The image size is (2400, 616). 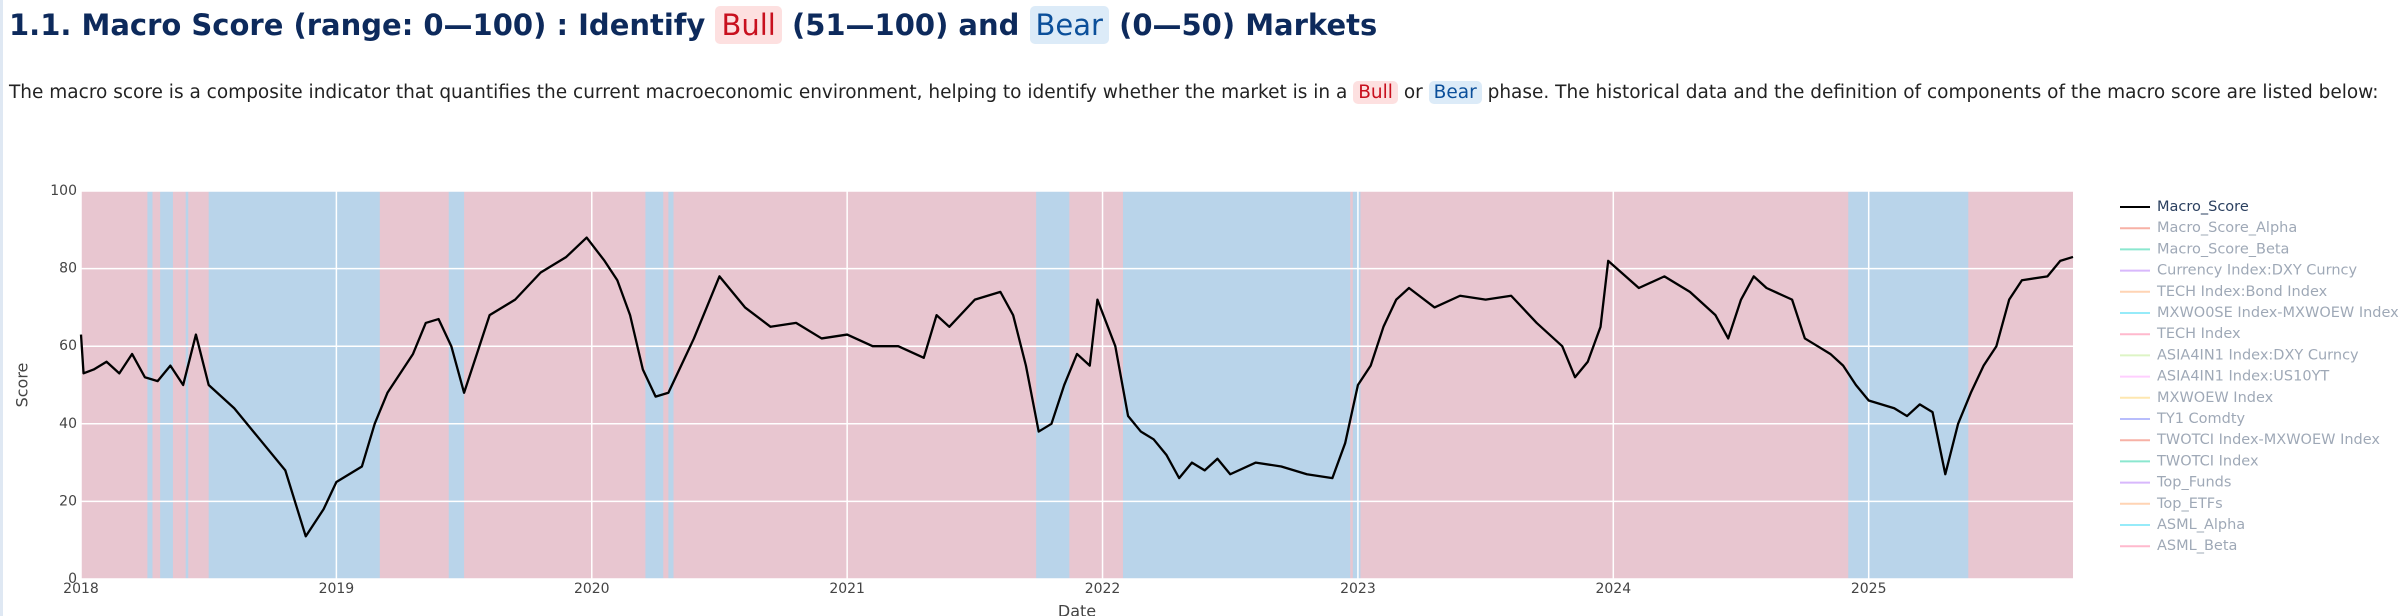 I want to click on x-tick-label: 2022, so click(x=1103, y=589).